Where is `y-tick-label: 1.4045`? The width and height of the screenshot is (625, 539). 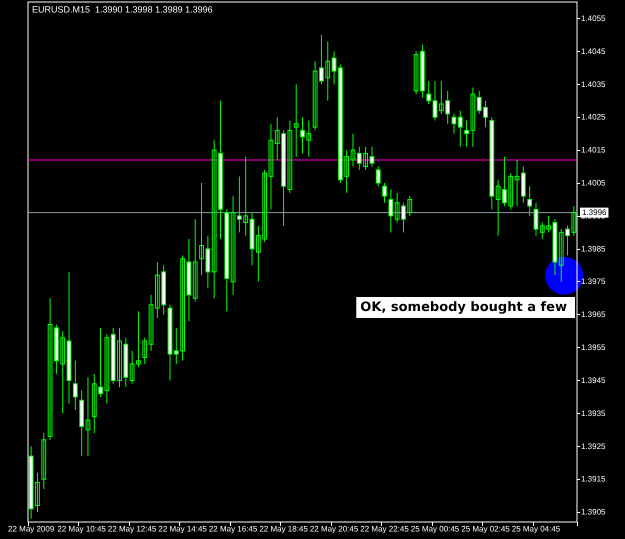 y-tick-label: 1.4045 is located at coordinates (593, 51).